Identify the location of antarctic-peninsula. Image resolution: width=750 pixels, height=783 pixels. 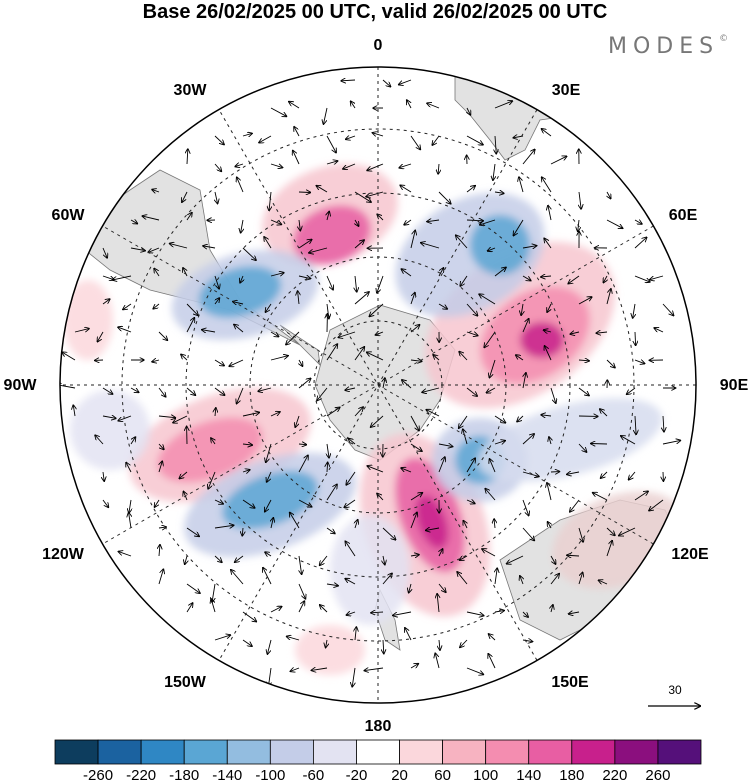
(300, 345).